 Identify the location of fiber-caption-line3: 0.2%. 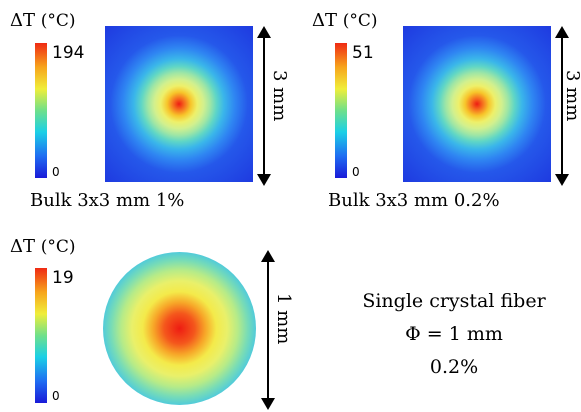
(454, 367).